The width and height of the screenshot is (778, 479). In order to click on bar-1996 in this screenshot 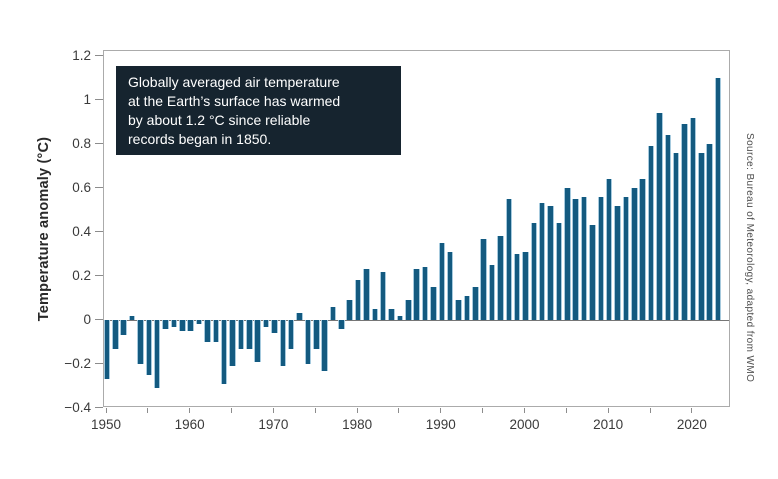, I will do `click(492, 292)`.